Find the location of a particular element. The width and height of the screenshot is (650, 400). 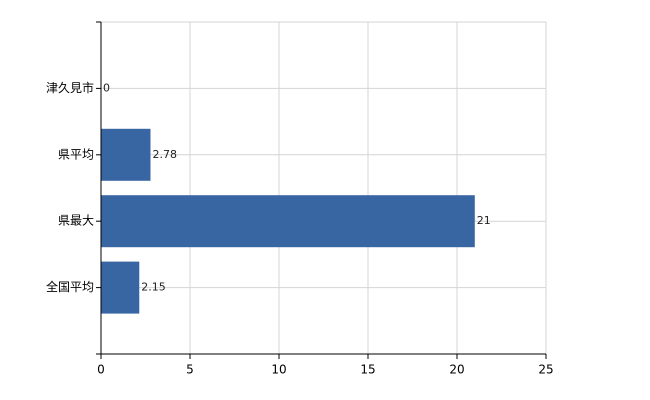

x-tick-label: 20 is located at coordinates (456, 370).